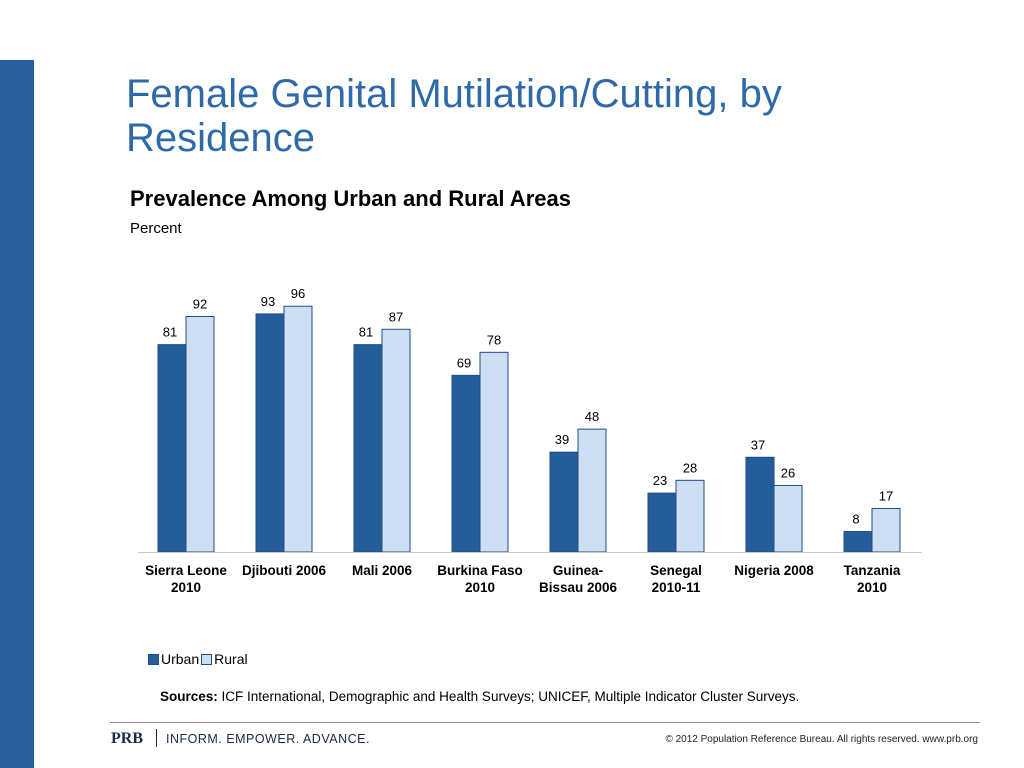  Describe the element at coordinates (676, 587) in the screenshot. I see `category-label: 2010-11` at that location.